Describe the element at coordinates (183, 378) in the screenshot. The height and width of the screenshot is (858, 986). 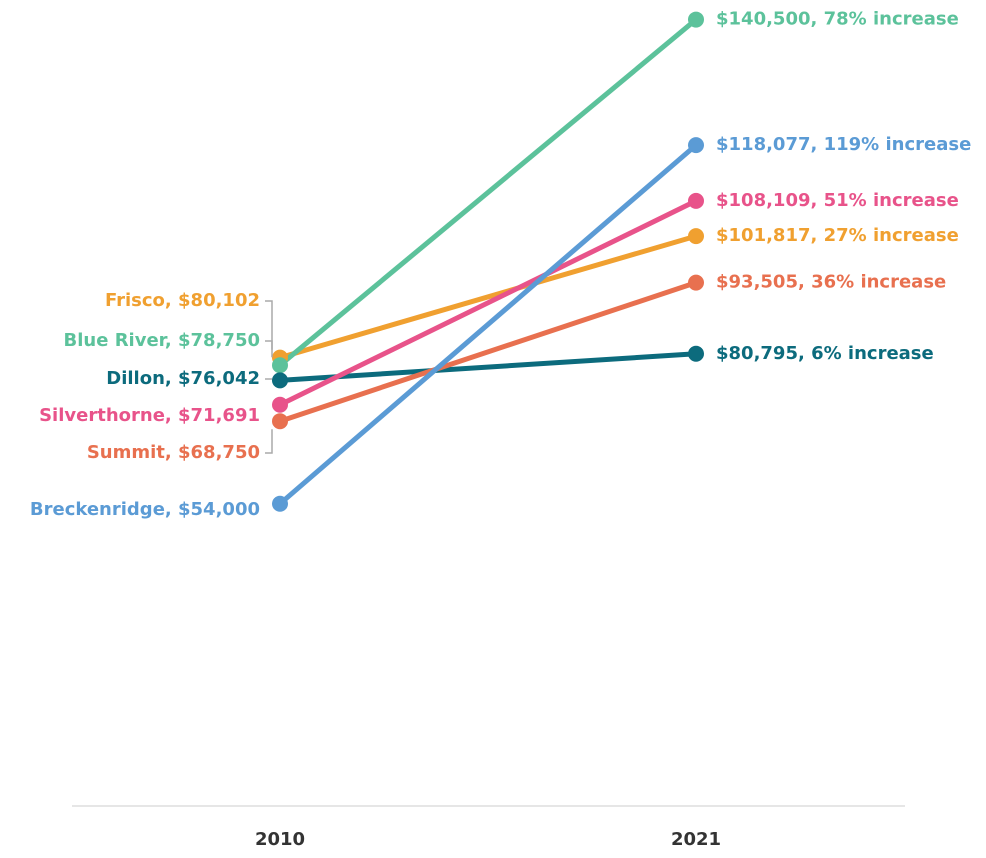
I see `start-label: Dillon, $76,042` at that location.